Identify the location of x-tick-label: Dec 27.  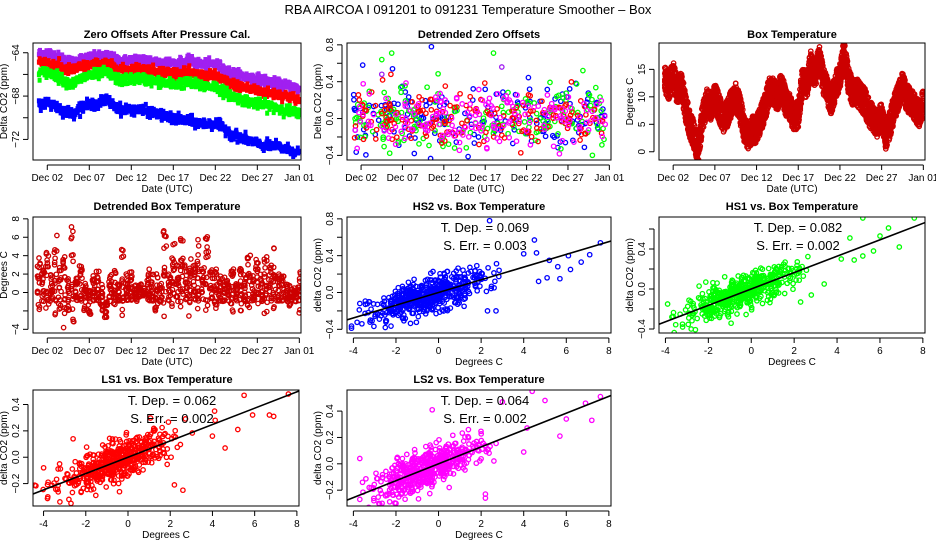
(257, 178).